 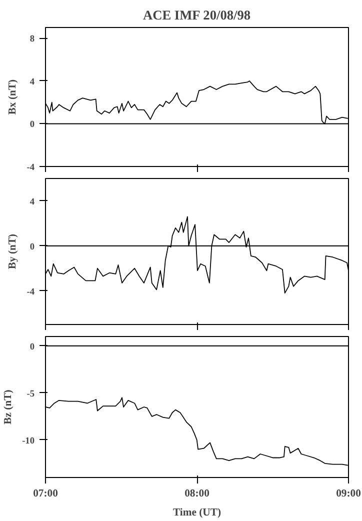 I want to click on y-tick-label: 8, so click(x=32, y=39).